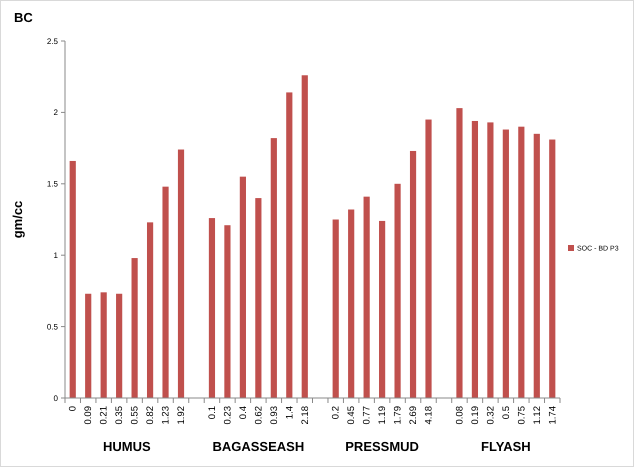  What do you see at coordinates (135, 415) in the screenshot?
I see `x-tick-label: 0.55` at bounding box center [135, 415].